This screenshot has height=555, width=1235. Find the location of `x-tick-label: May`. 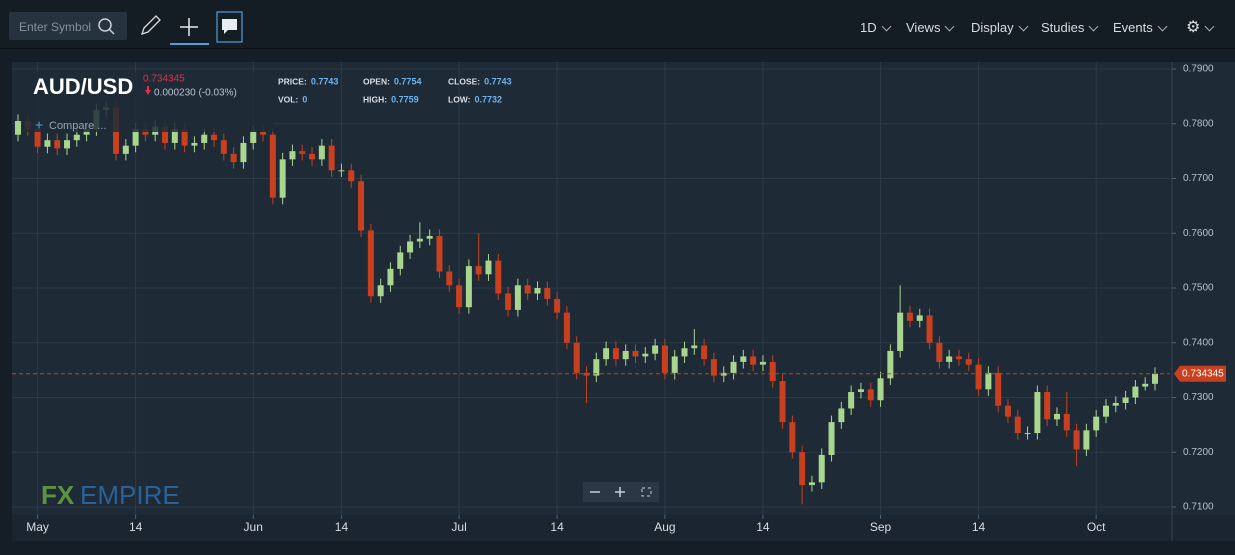

x-tick-label: May is located at coordinates (37, 527).